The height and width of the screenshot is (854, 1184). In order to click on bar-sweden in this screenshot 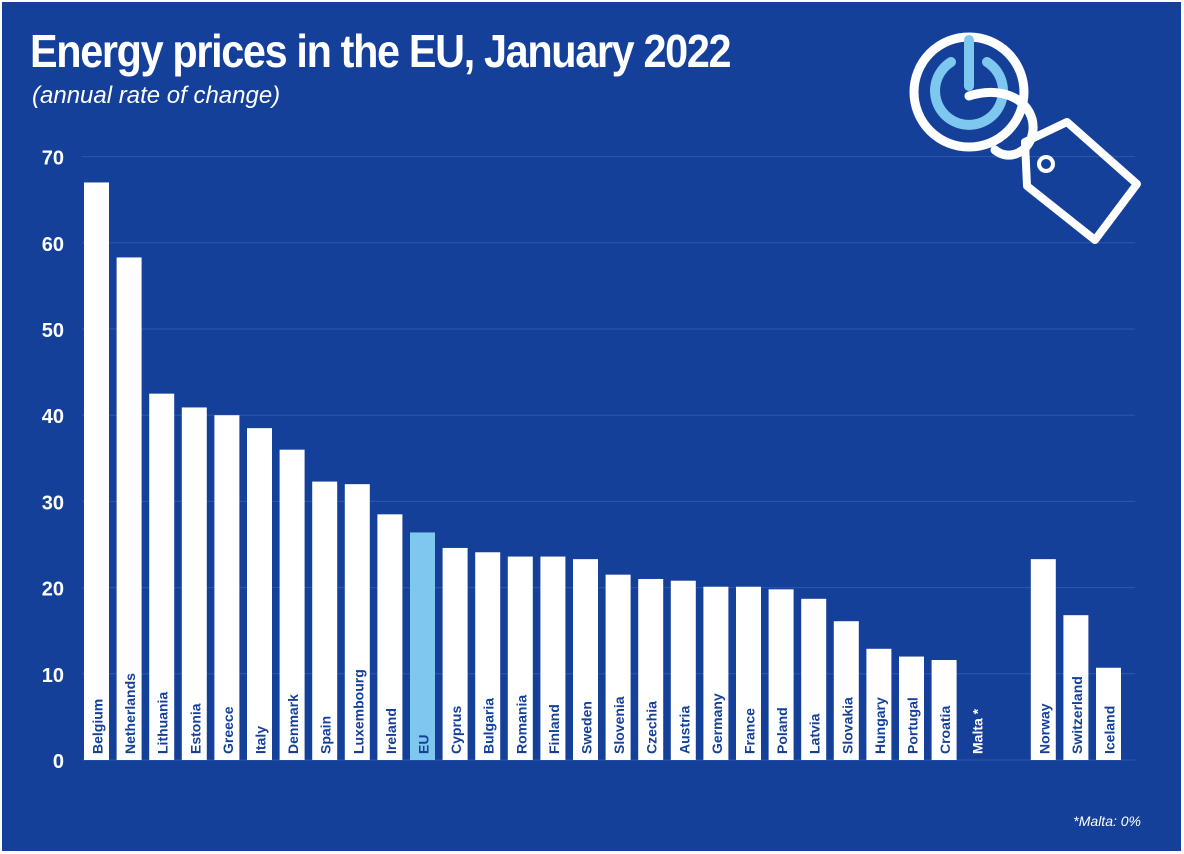, I will do `click(585, 659)`.